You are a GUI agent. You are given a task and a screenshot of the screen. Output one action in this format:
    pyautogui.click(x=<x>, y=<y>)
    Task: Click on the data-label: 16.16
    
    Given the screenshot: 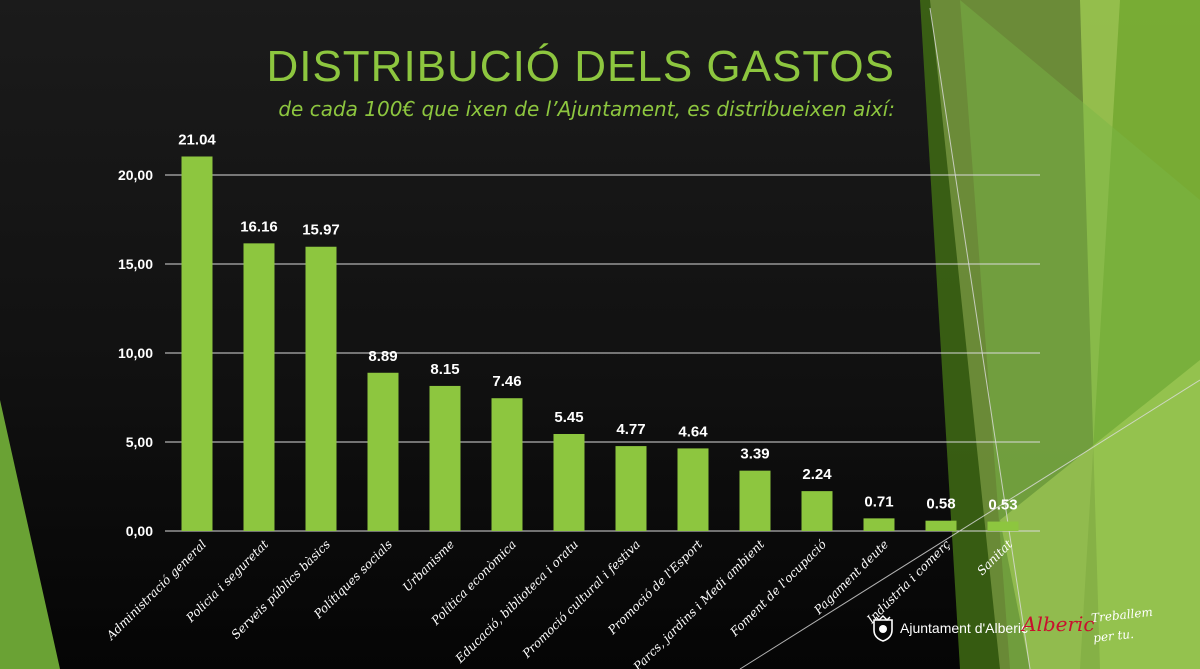 What is the action you would take?
    pyautogui.click(x=259, y=226)
    